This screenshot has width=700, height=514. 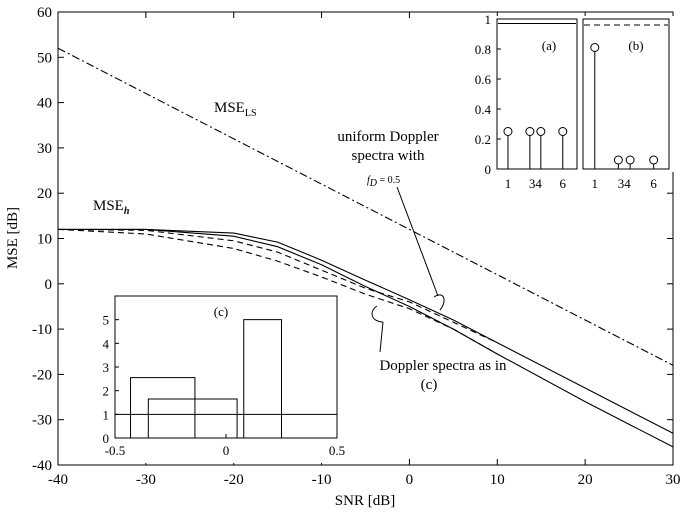 I want to click on arrow-to-doppler-curves, so click(x=381, y=337).